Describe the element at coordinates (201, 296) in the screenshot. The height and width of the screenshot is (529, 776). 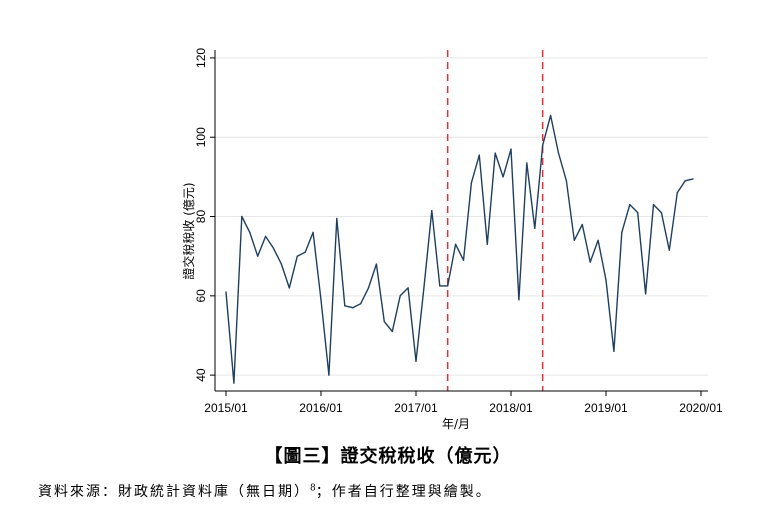
I see `y-tick-label-60: 60` at that location.